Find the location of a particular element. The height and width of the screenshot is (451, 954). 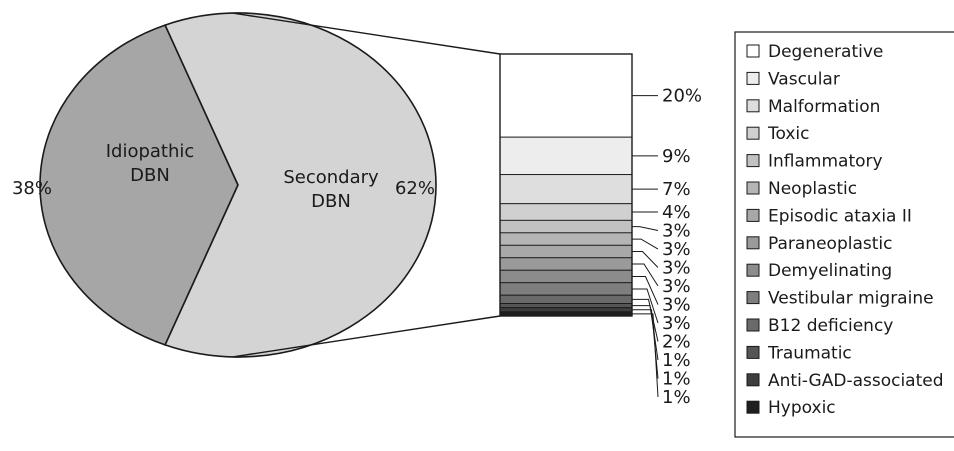

legend-item-label: Episodic ataxia II is located at coordinates (840, 216).